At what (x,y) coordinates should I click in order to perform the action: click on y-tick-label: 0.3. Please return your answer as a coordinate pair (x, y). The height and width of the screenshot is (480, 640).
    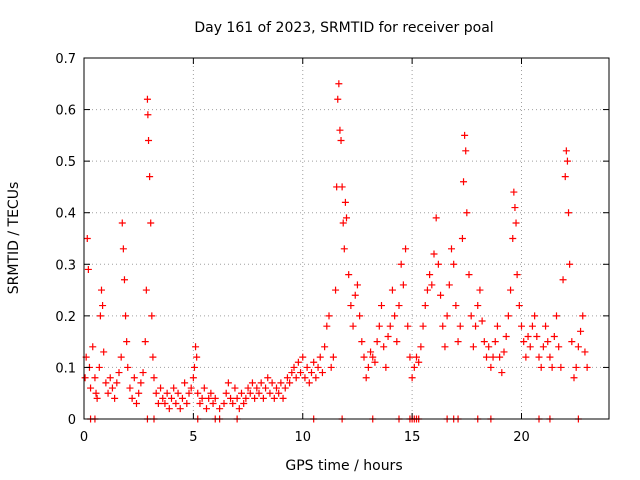
    Looking at the image, I should click on (65, 265).